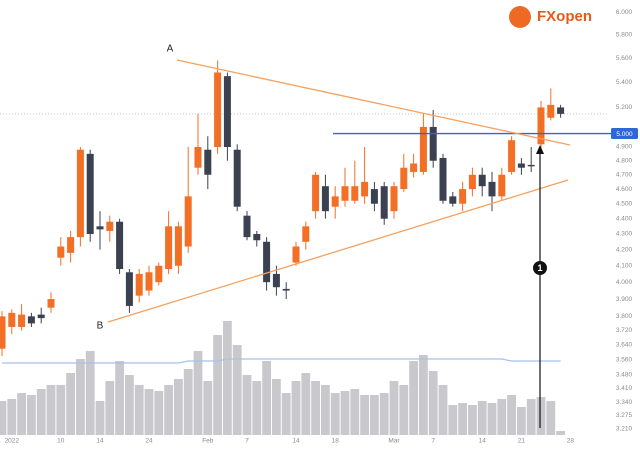 The height and width of the screenshot is (450, 640). I want to click on price-label: 5.000, so click(624, 134).